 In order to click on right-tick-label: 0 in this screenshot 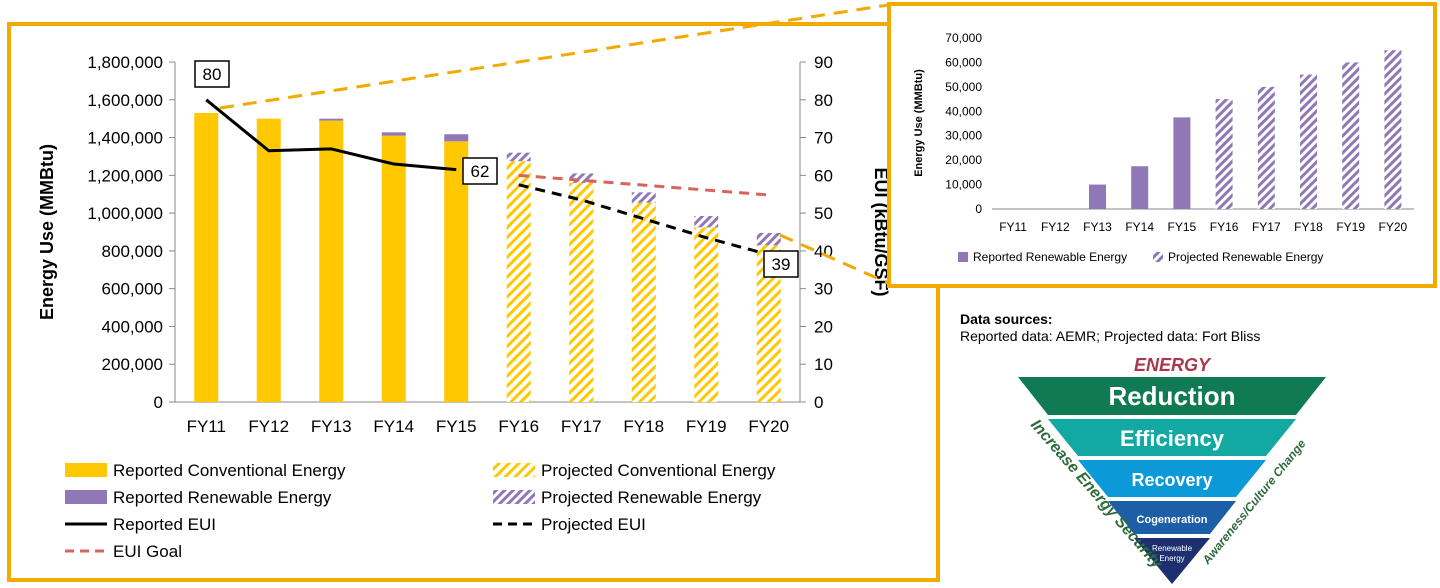, I will do `click(818, 402)`.